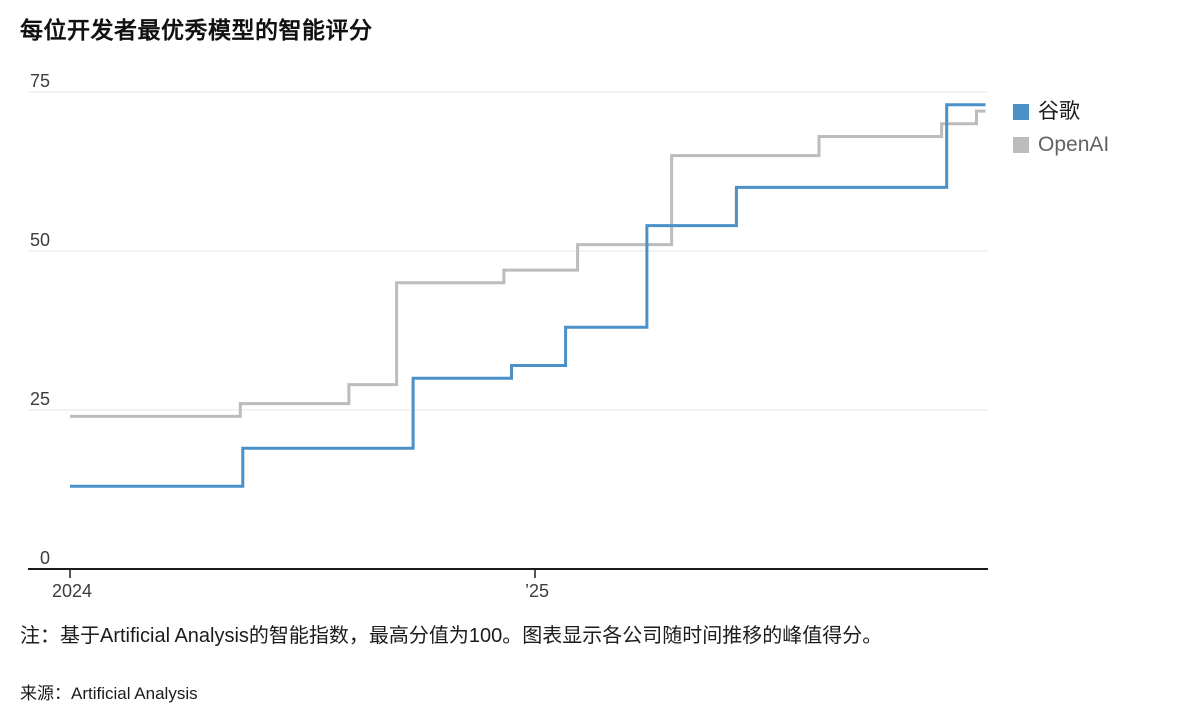 Image resolution: width=1186 pixels, height=726 pixels. I want to click on legend-swatch-openai-icon, so click(1021, 144).